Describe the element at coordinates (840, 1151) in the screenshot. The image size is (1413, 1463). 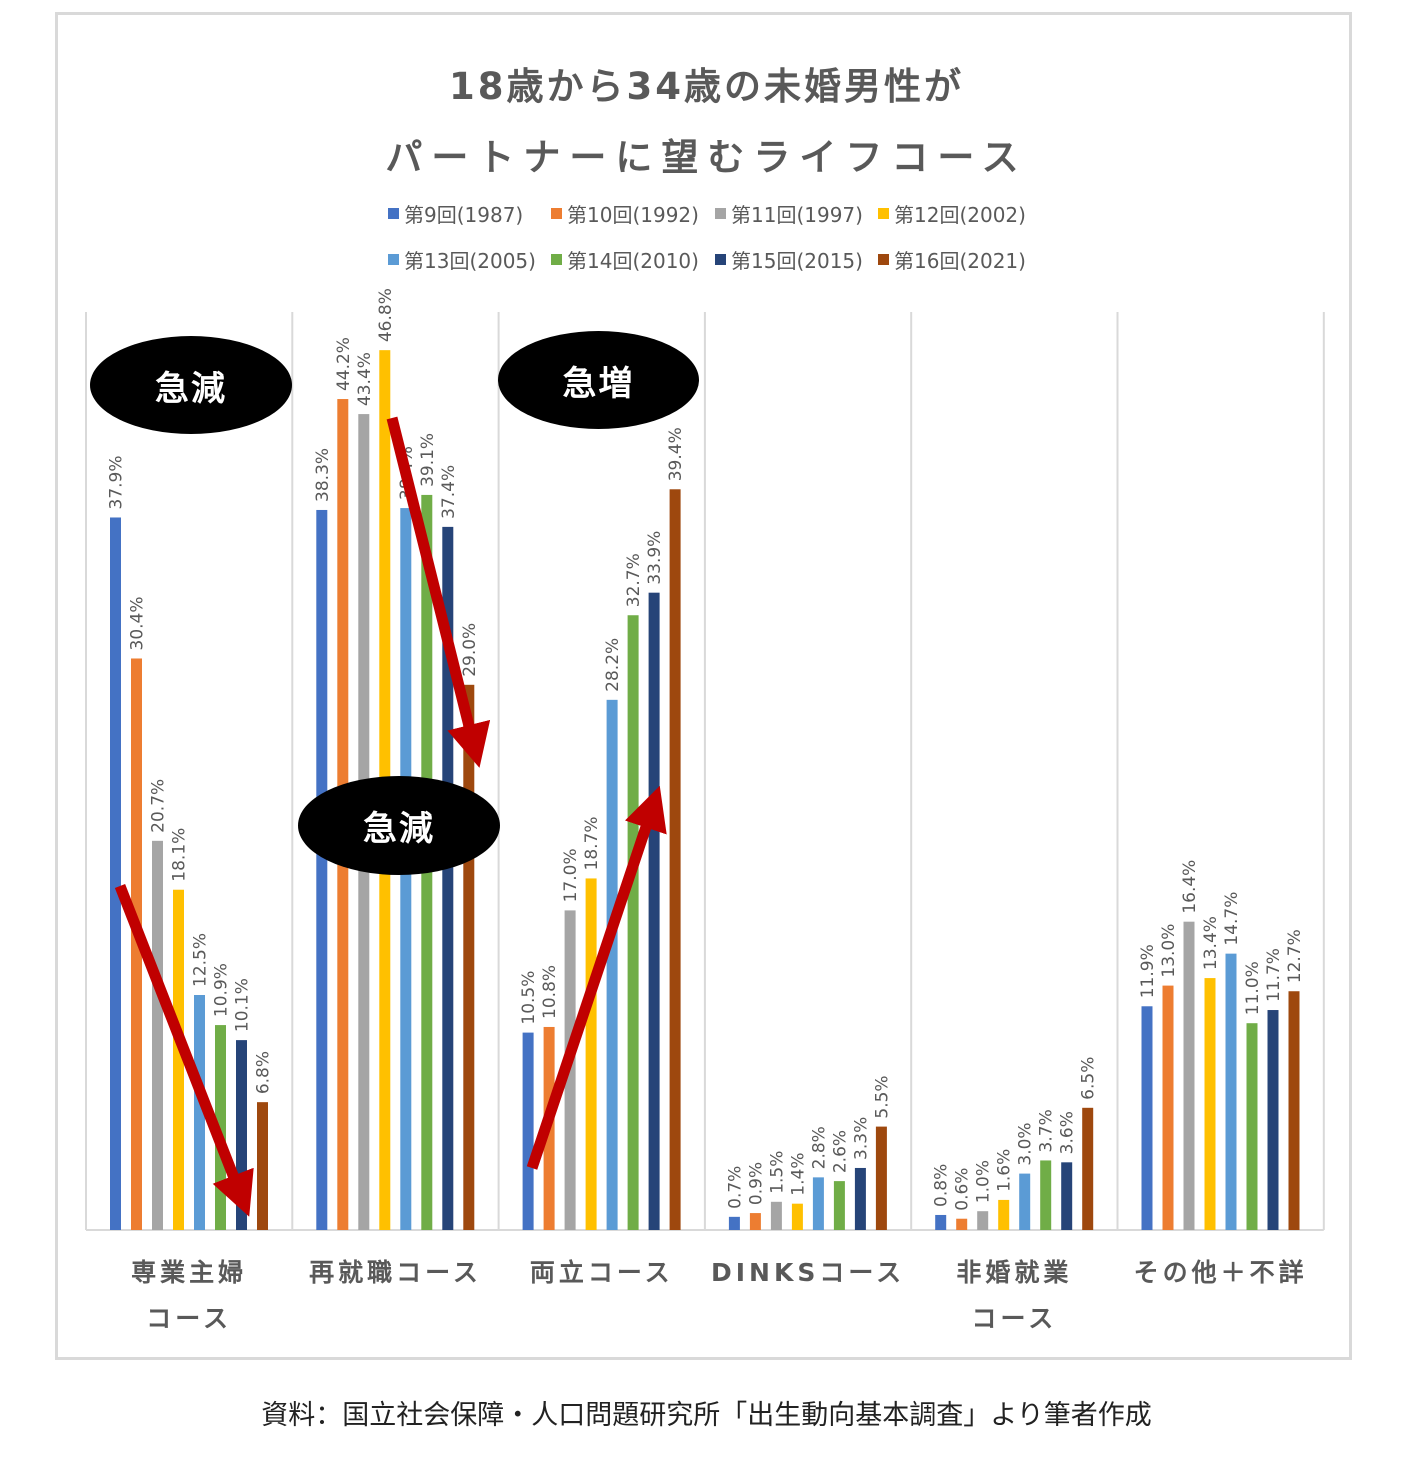
I see `data-label: 2.6%` at that location.